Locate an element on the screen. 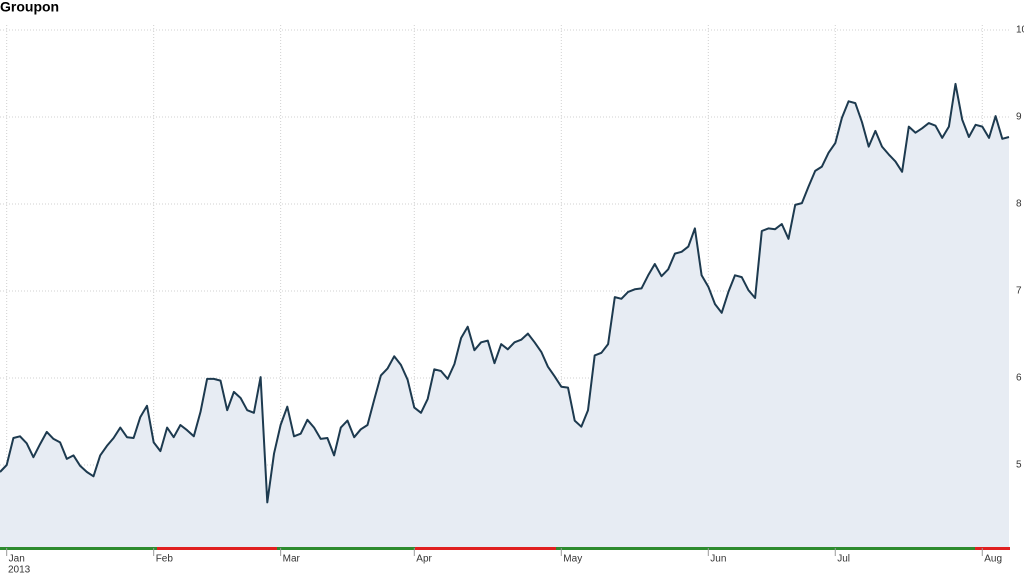 This screenshot has height=576, width=1024. x-tick-label: Feb is located at coordinates (165, 559).